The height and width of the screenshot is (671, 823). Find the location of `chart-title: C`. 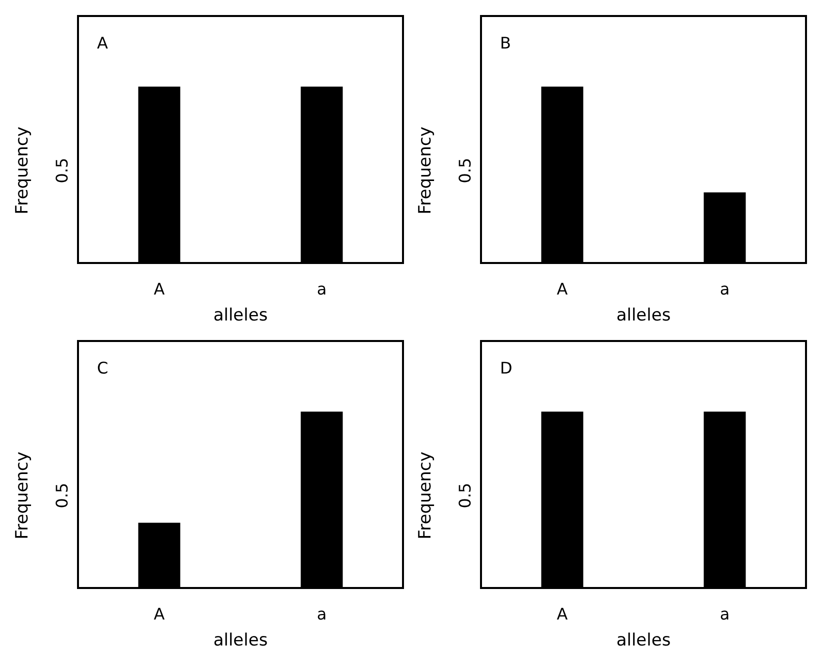

chart-title: C is located at coordinates (102, 368).